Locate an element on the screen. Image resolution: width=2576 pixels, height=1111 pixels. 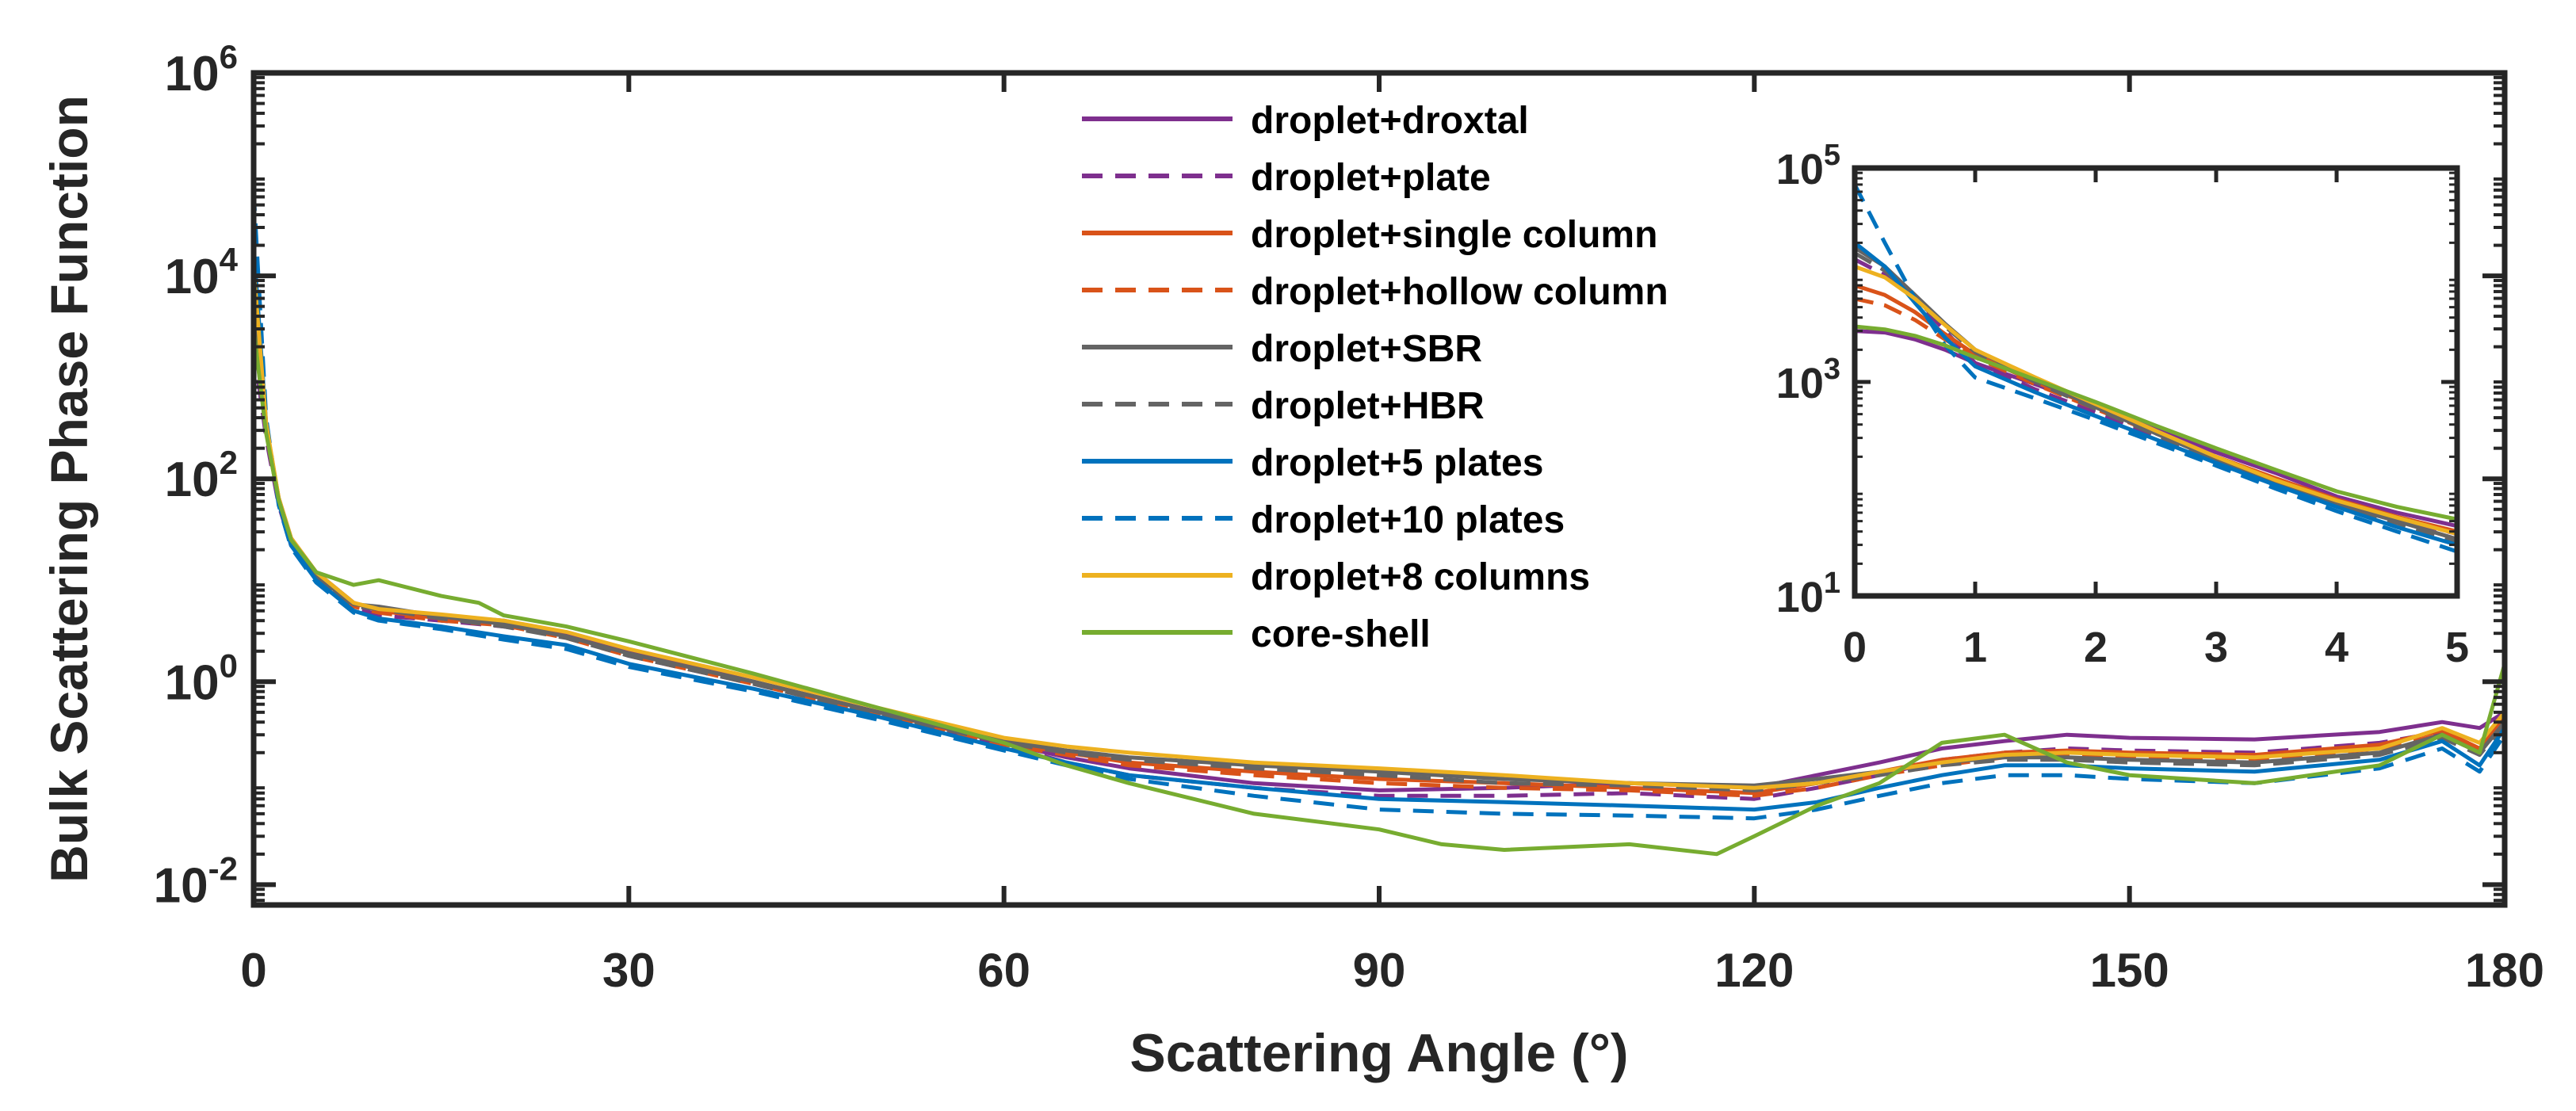
inset-y-tick-label: 10¹ is located at coordinates (1808, 594).